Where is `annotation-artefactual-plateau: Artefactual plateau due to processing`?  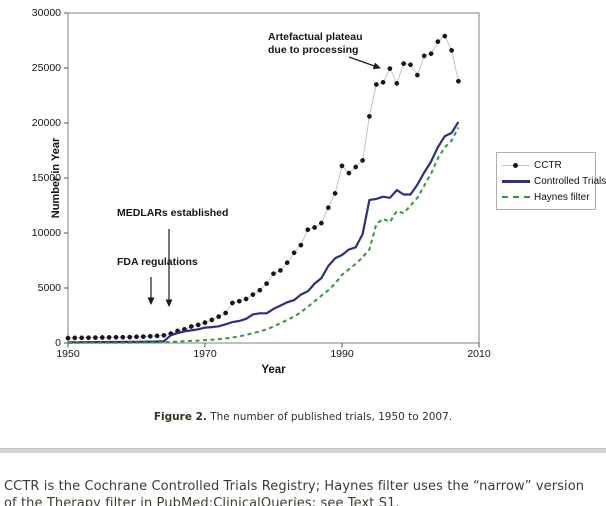 annotation-artefactual-plateau: Artefactual plateau due to processing is located at coordinates (315, 44).